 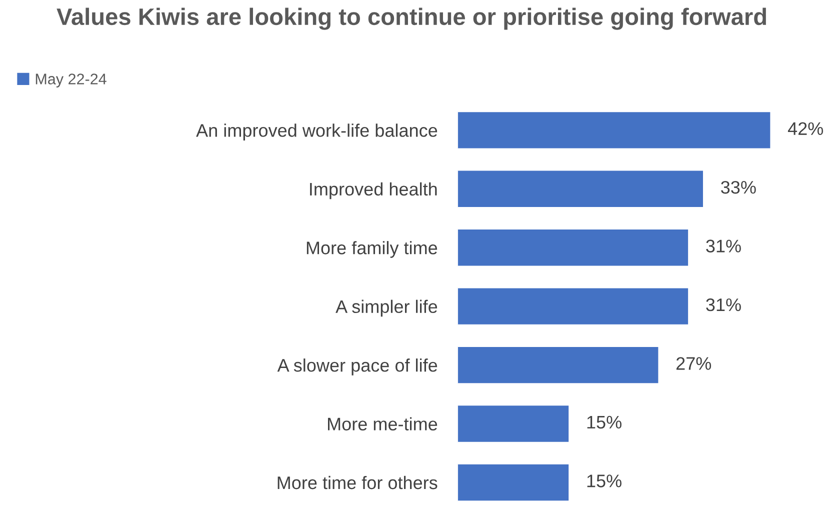 I want to click on y-tick-label: More family time, so click(x=372, y=249).